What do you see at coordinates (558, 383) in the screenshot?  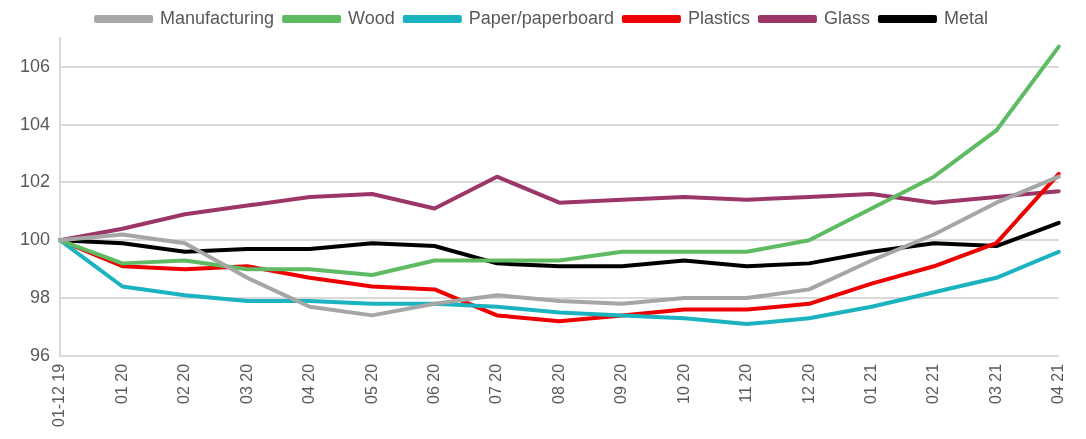 I see `x-tick-label: 08 20` at bounding box center [558, 383].